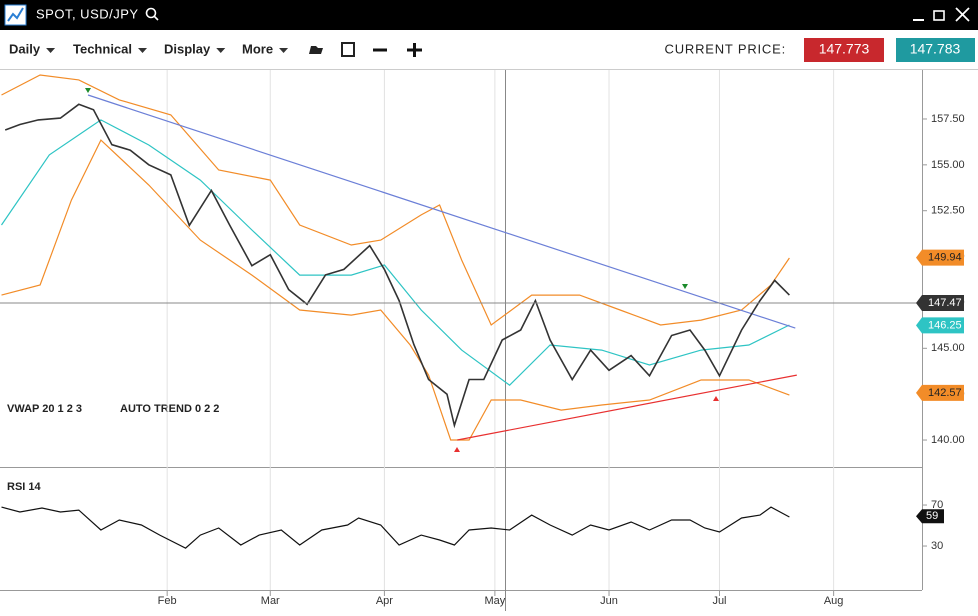 This screenshot has height=616, width=978. I want to click on auto-trend-label: AUTO TREND 0 2 2, so click(169, 409).